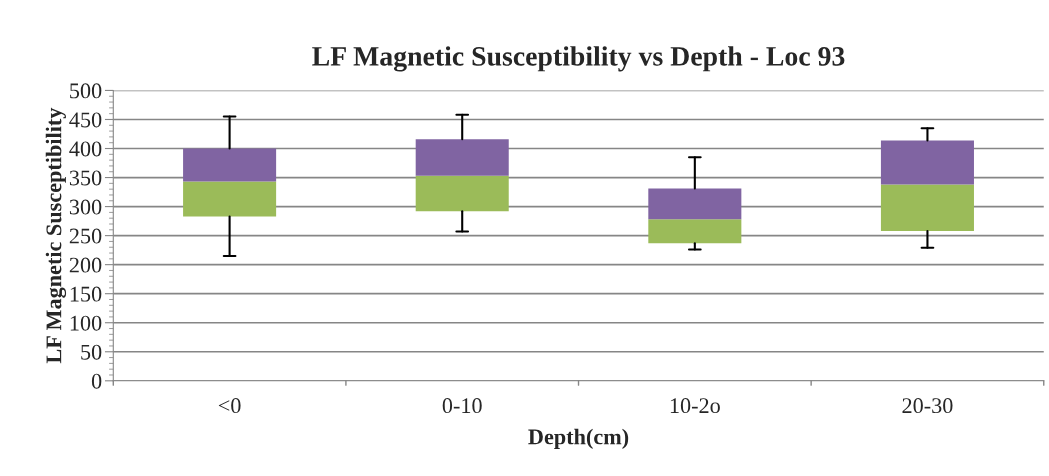 The height and width of the screenshot is (476, 1049). Describe the element at coordinates (462, 406) in the screenshot. I see `x-tick-label: 0-10` at that location.